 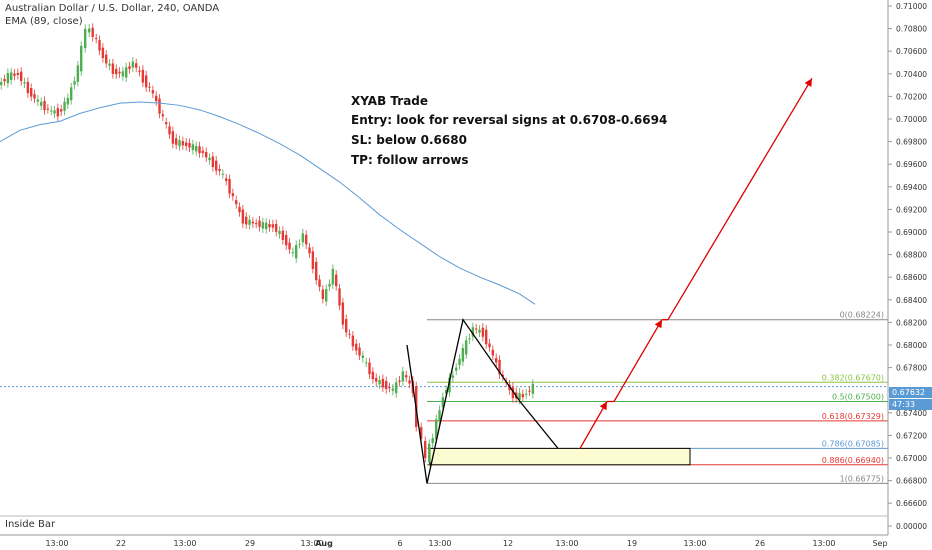 I want to click on price-tick-label: 0.69200, so click(x=911, y=209).